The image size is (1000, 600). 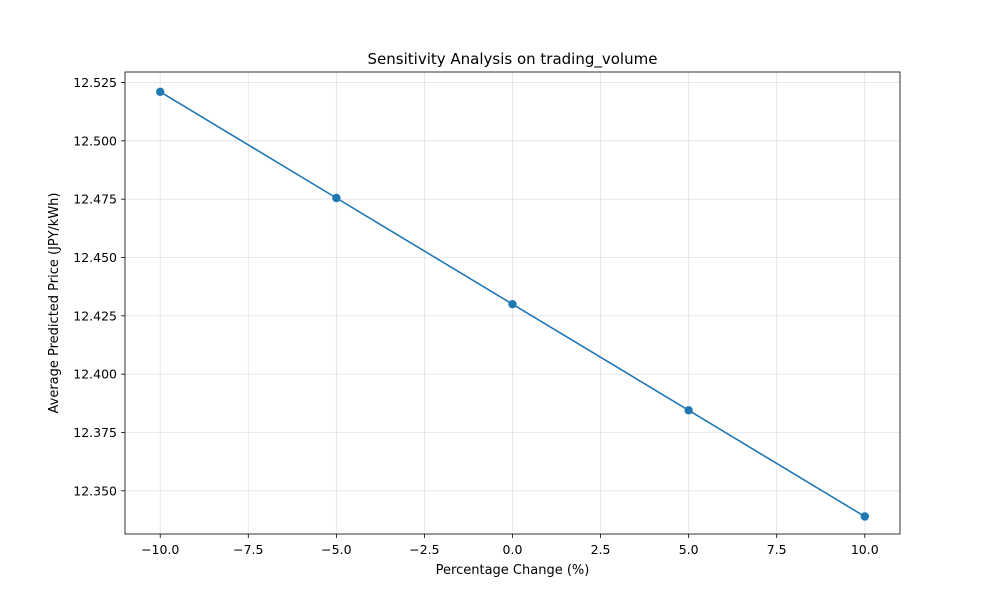 I want to click on y-tick-label: 12.425, so click(x=95, y=315).